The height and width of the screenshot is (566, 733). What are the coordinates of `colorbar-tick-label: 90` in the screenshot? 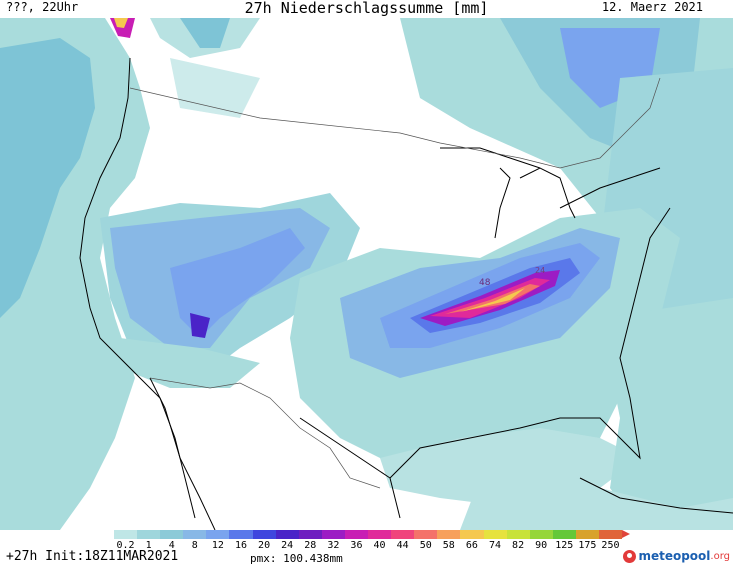 It's located at (541, 545).